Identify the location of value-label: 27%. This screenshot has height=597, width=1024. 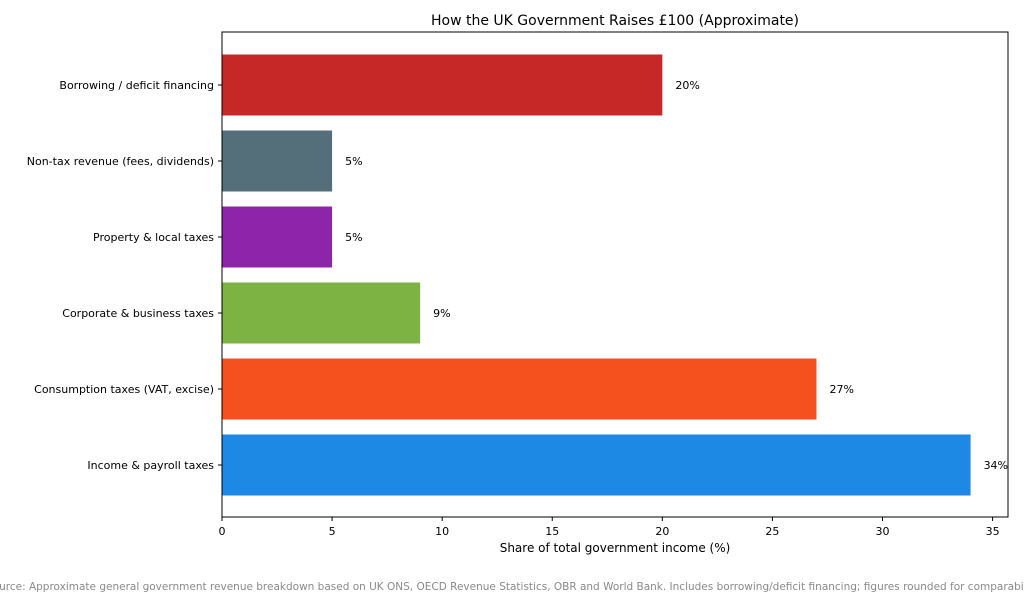
(841, 389).